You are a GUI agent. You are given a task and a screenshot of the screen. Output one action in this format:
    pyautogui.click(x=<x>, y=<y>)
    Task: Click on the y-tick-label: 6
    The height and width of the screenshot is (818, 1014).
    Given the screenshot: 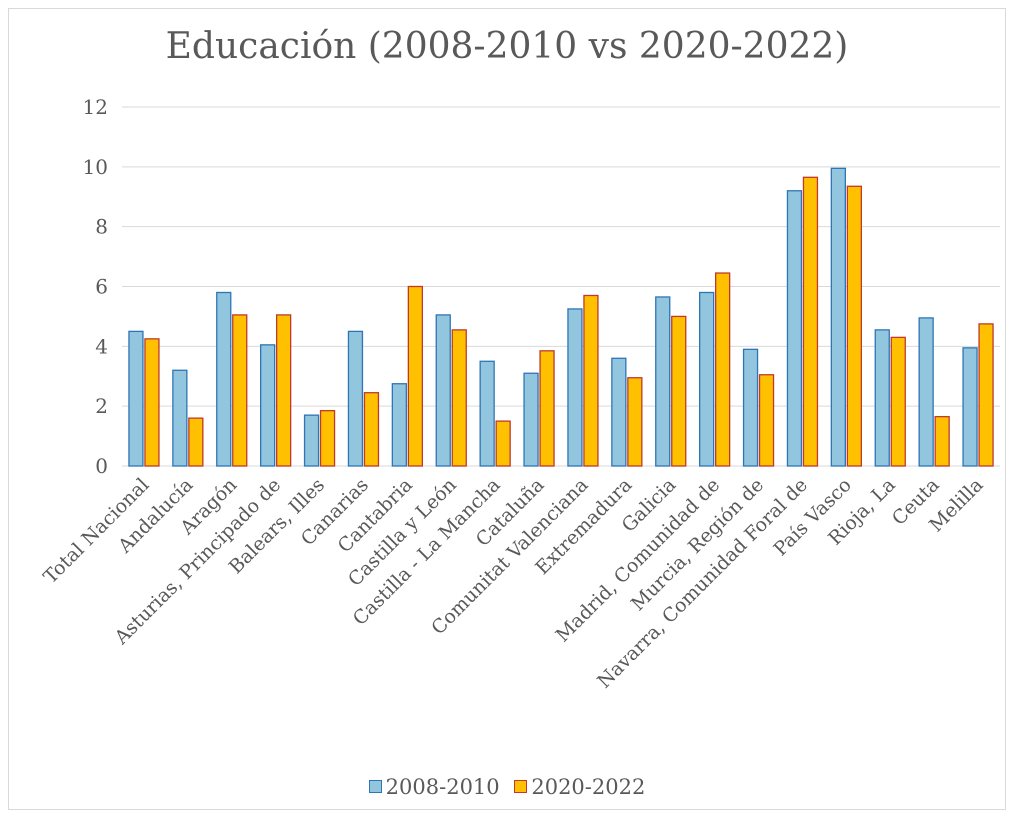 What is the action you would take?
    pyautogui.click(x=101, y=287)
    